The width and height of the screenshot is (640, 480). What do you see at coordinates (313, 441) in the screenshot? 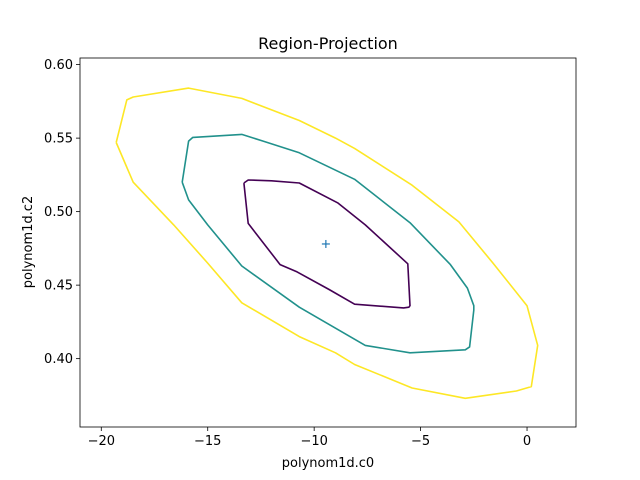
I see `x-tick-label: −10` at bounding box center [313, 441].